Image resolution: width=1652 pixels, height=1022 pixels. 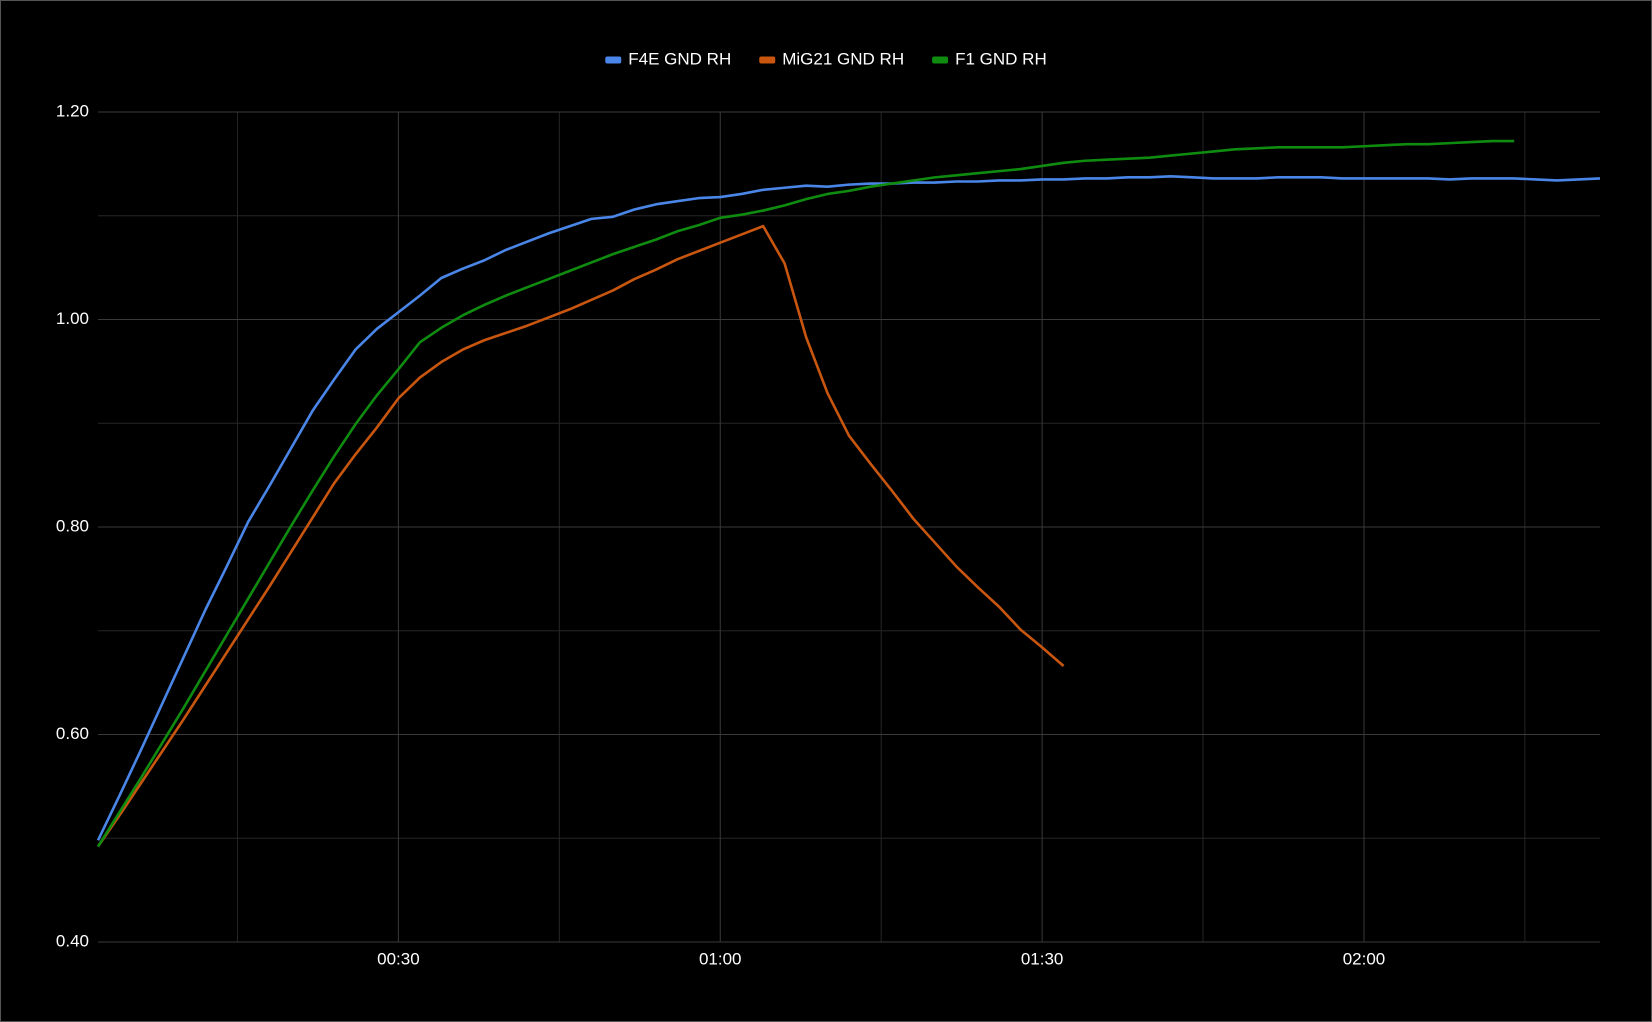 I want to click on legend-label: F4E GND RH, so click(x=679, y=58).